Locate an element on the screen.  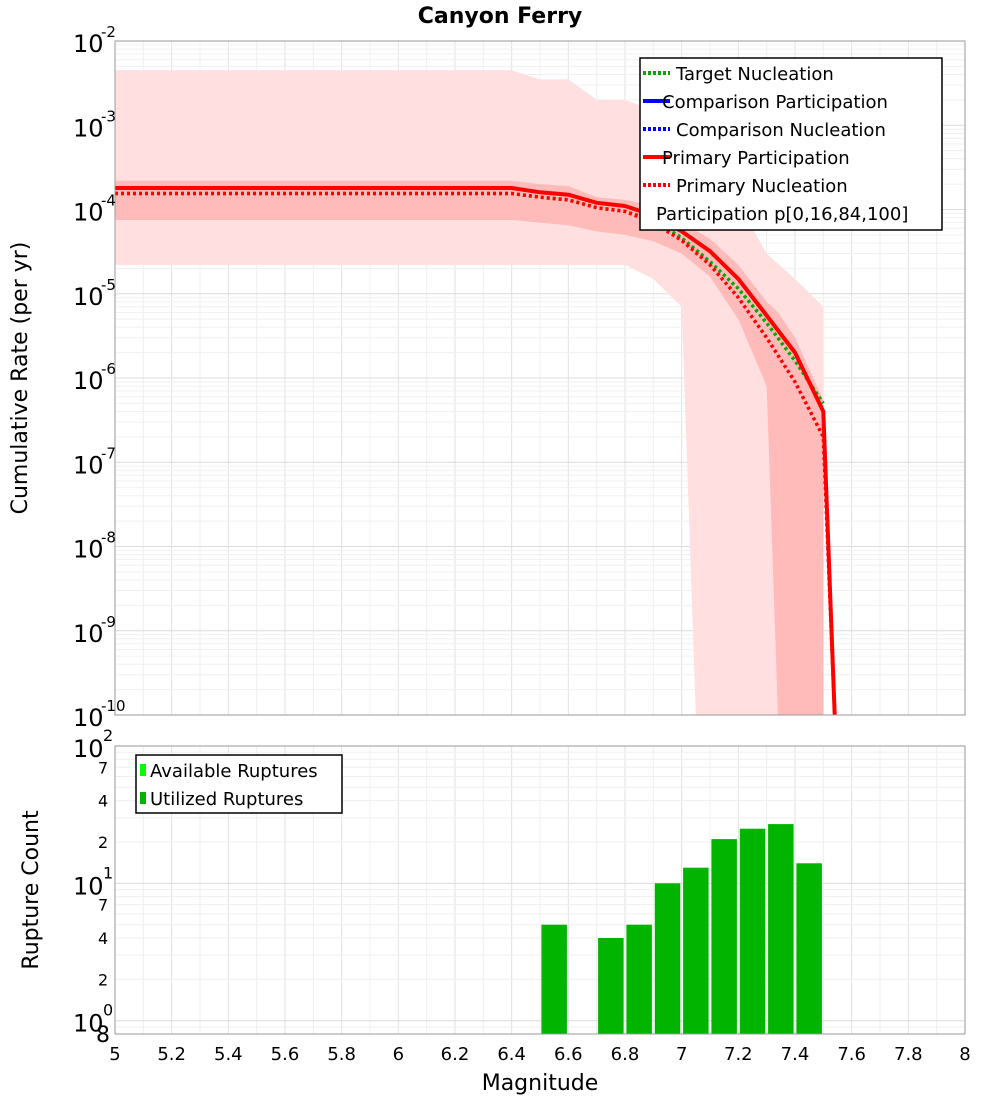
x-tick-label: 7.4 is located at coordinates (795, 1054).